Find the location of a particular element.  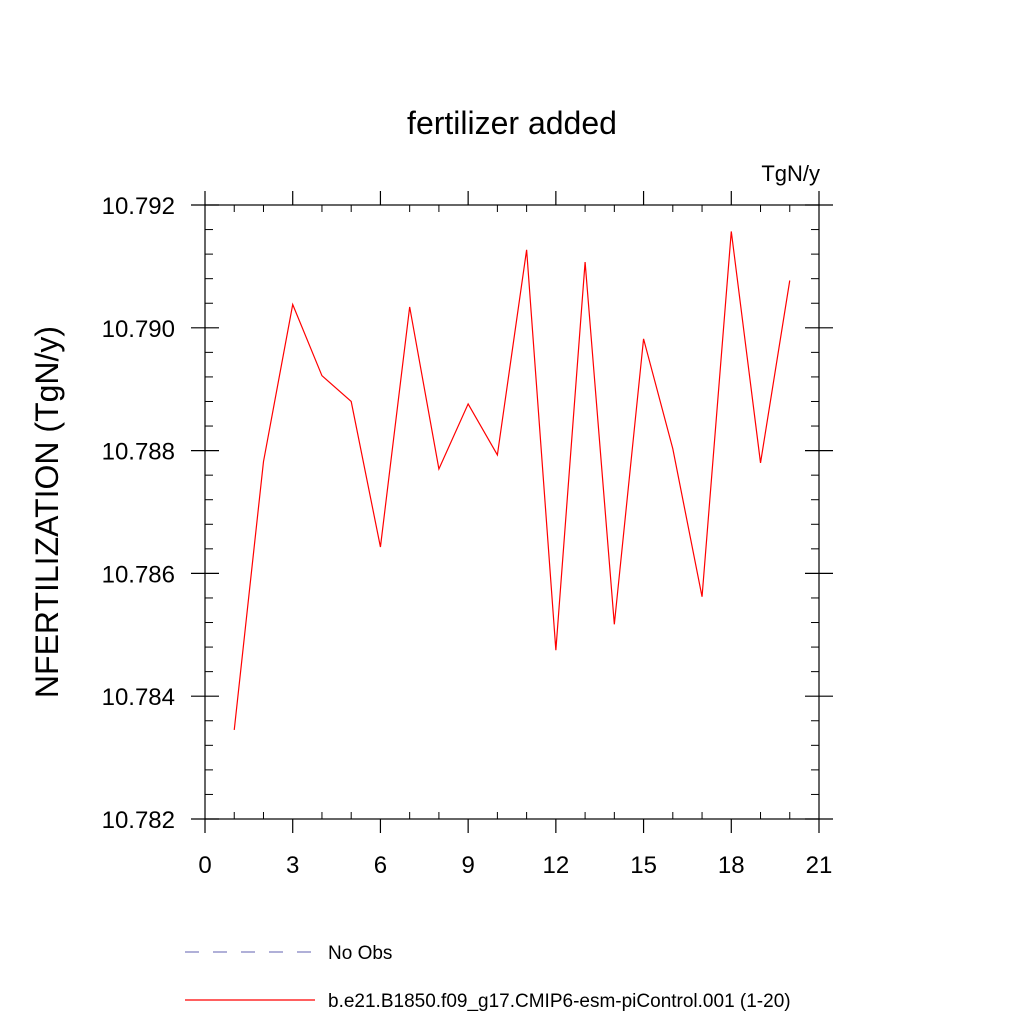

x-tick-label: 0 is located at coordinates (204, 865).